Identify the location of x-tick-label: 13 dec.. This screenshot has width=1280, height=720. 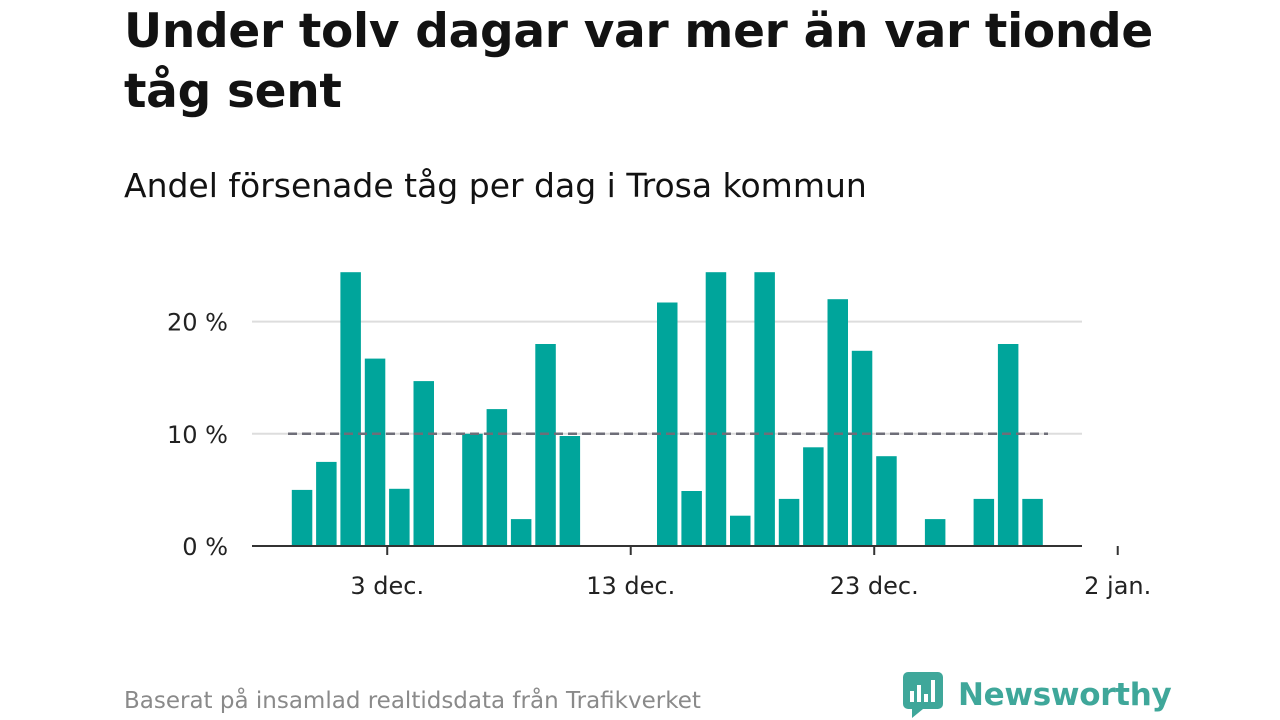
(630, 586).